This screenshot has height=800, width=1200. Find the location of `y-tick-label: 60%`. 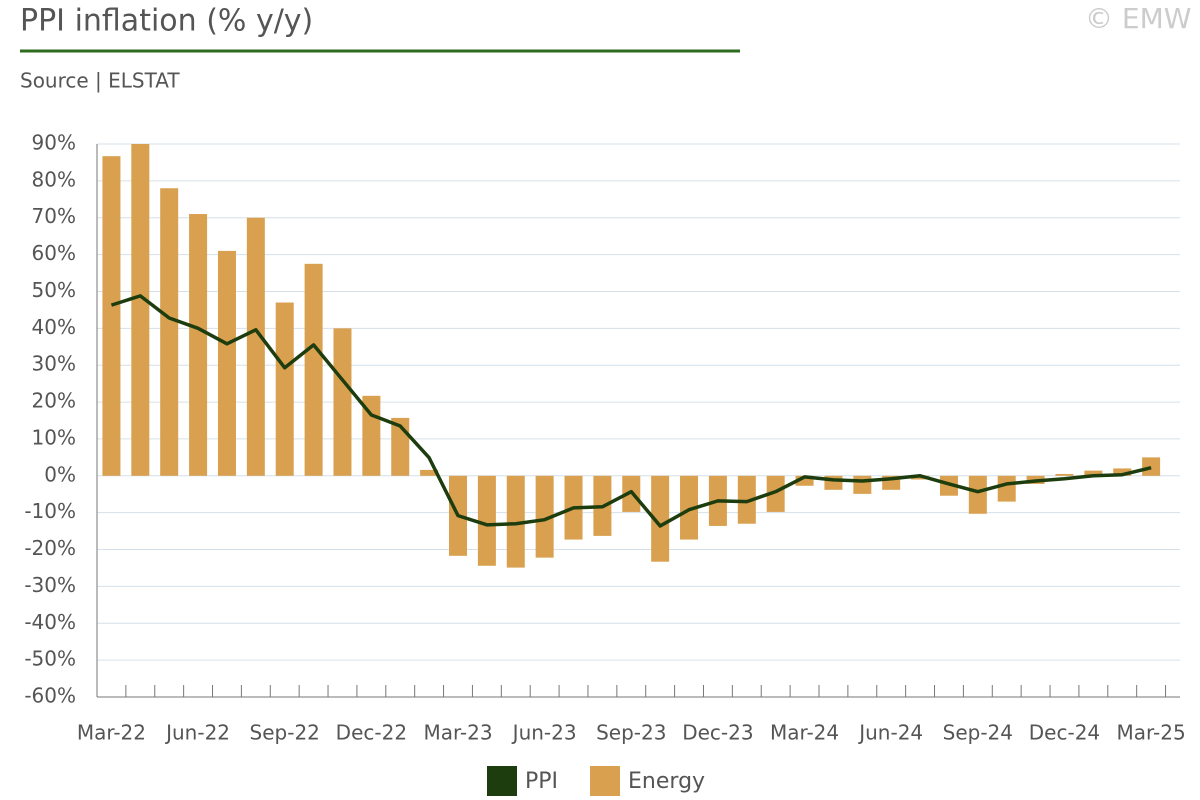

y-tick-label: 60% is located at coordinates (54, 253).